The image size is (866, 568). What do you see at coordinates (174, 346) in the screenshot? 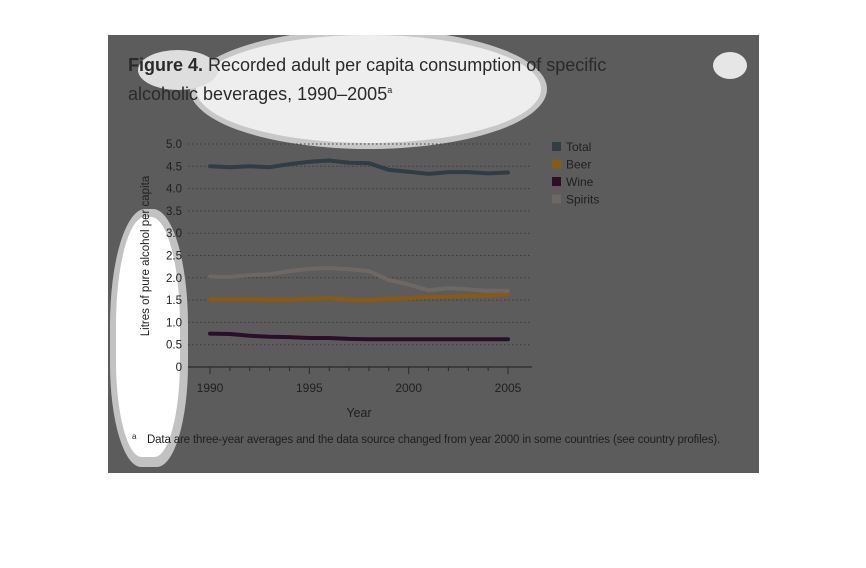
I see `y-tick-label: 0.5` at bounding box center [174, 346].